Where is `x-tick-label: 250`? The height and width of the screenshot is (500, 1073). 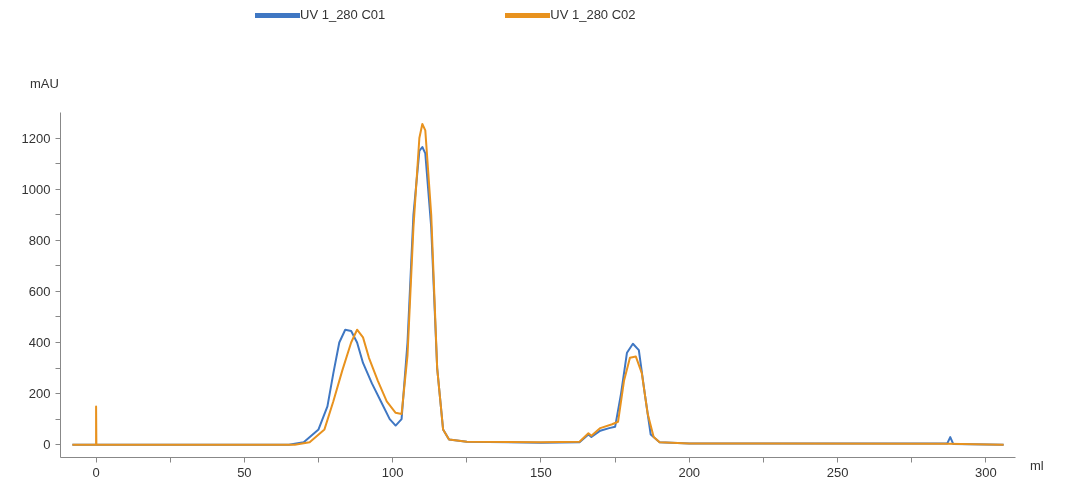 x-tick-label: 250 is located at coordinates (837, 472).